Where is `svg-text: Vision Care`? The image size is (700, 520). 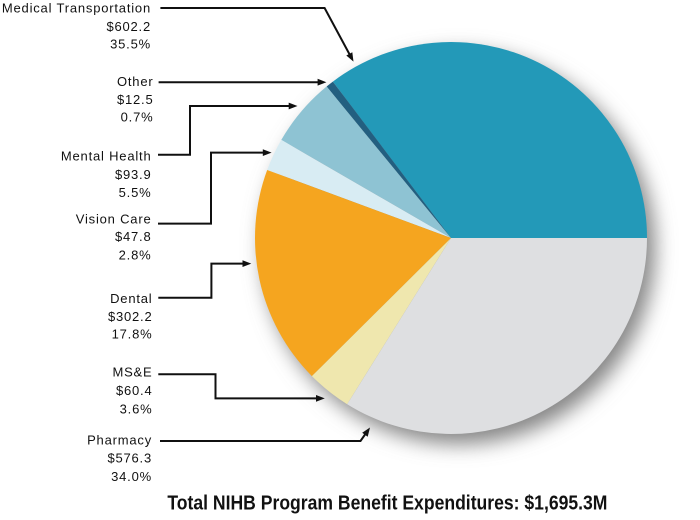 svg-text: Vision Care is located at coordinates (114, 218).